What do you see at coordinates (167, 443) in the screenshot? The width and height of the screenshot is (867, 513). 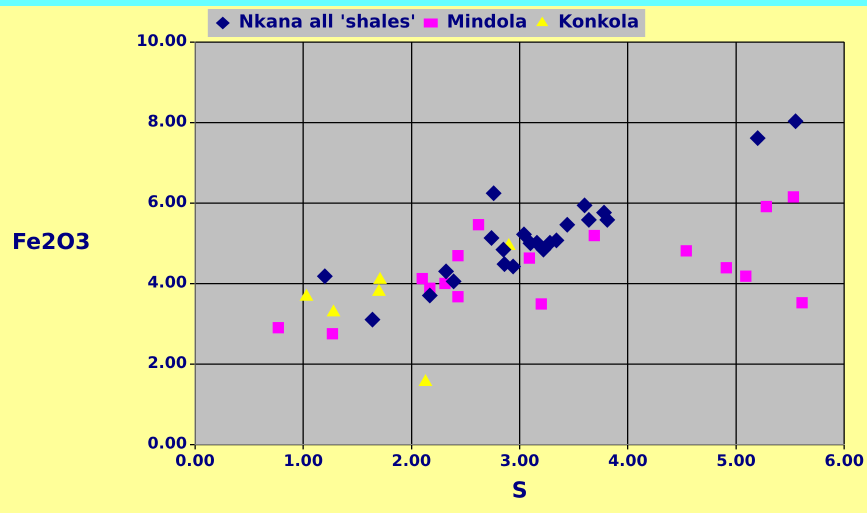 I see `y-tick-label: 0.00` at bounding box center [167, 443].